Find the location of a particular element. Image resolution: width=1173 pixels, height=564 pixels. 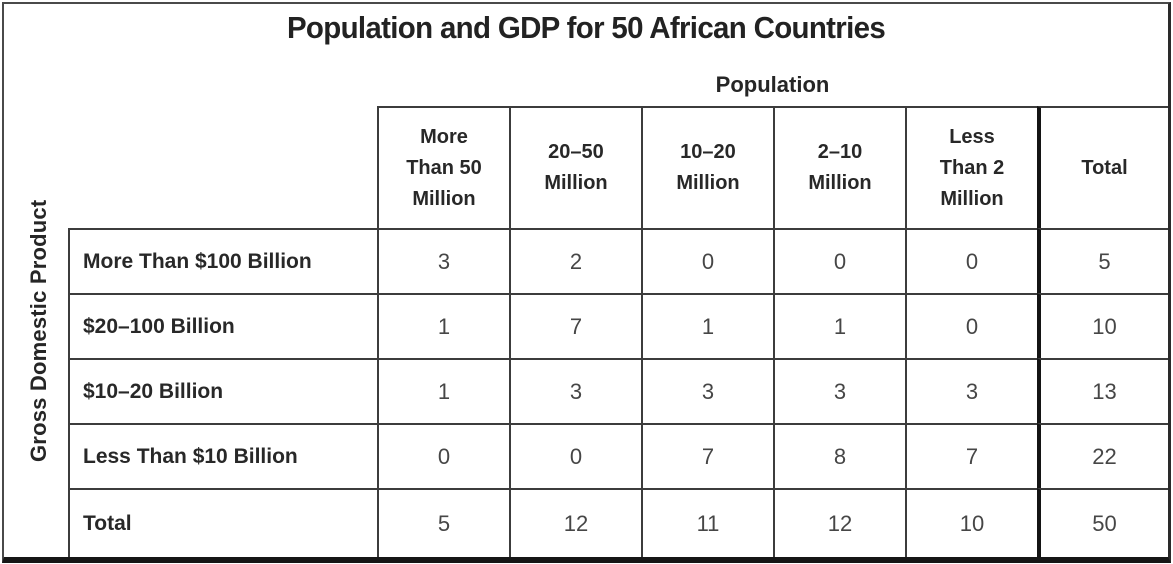

column-header-2-10-million: 2–10 Million is located at coordinates (839, 167).